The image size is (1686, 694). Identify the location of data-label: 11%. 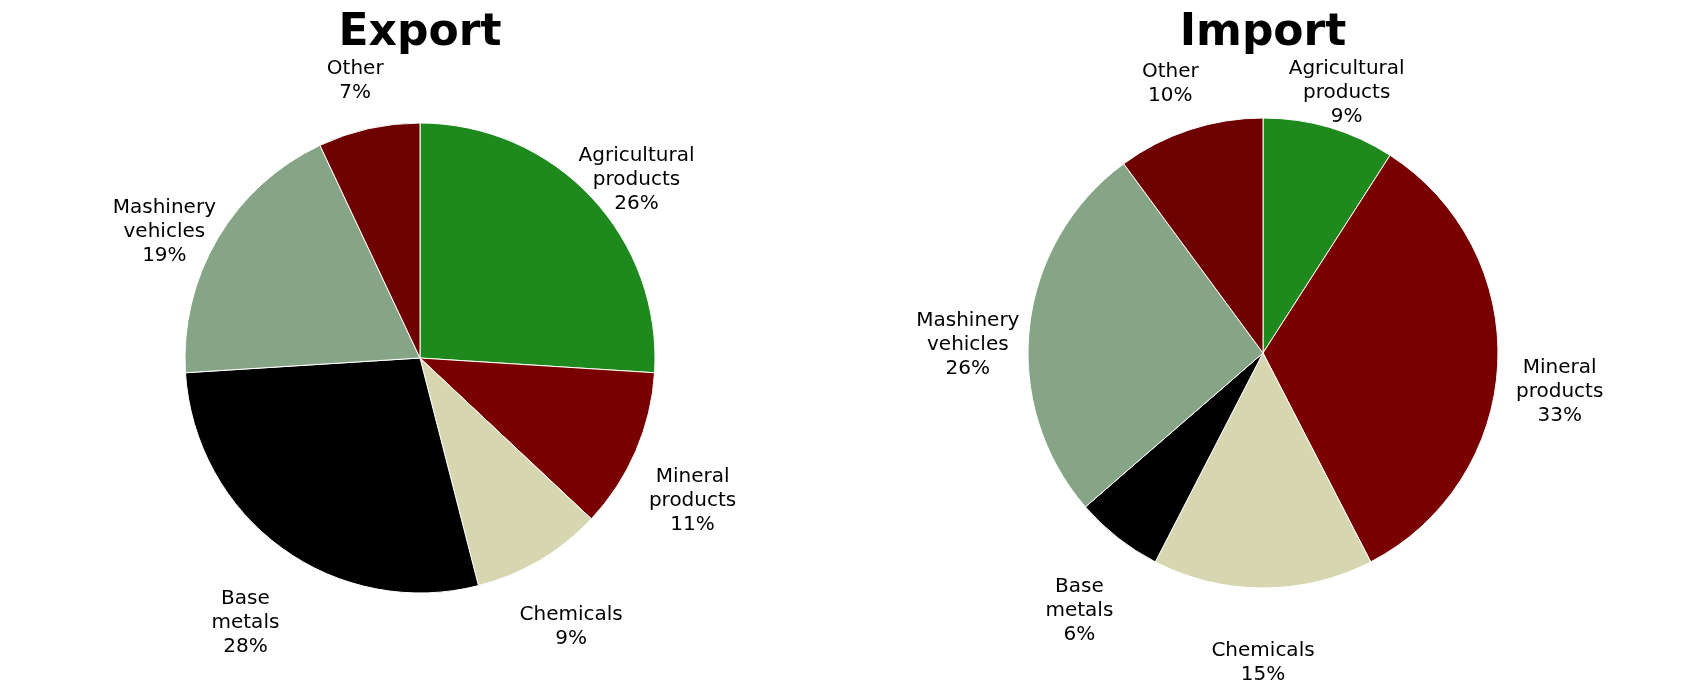
(692, 522).